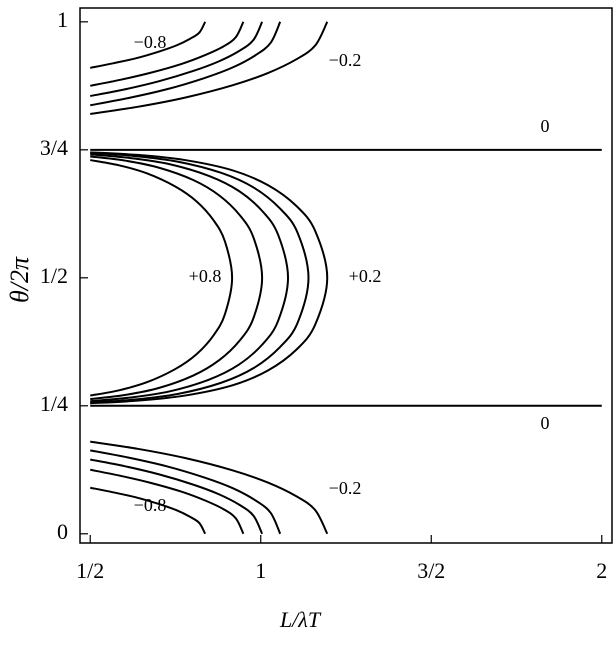 Image resolution: width=616 pixels, height=649 pixels. Describe the element at coordinates (601, 570) in the screenshot. I see `x-tick-label: 2` at that location.